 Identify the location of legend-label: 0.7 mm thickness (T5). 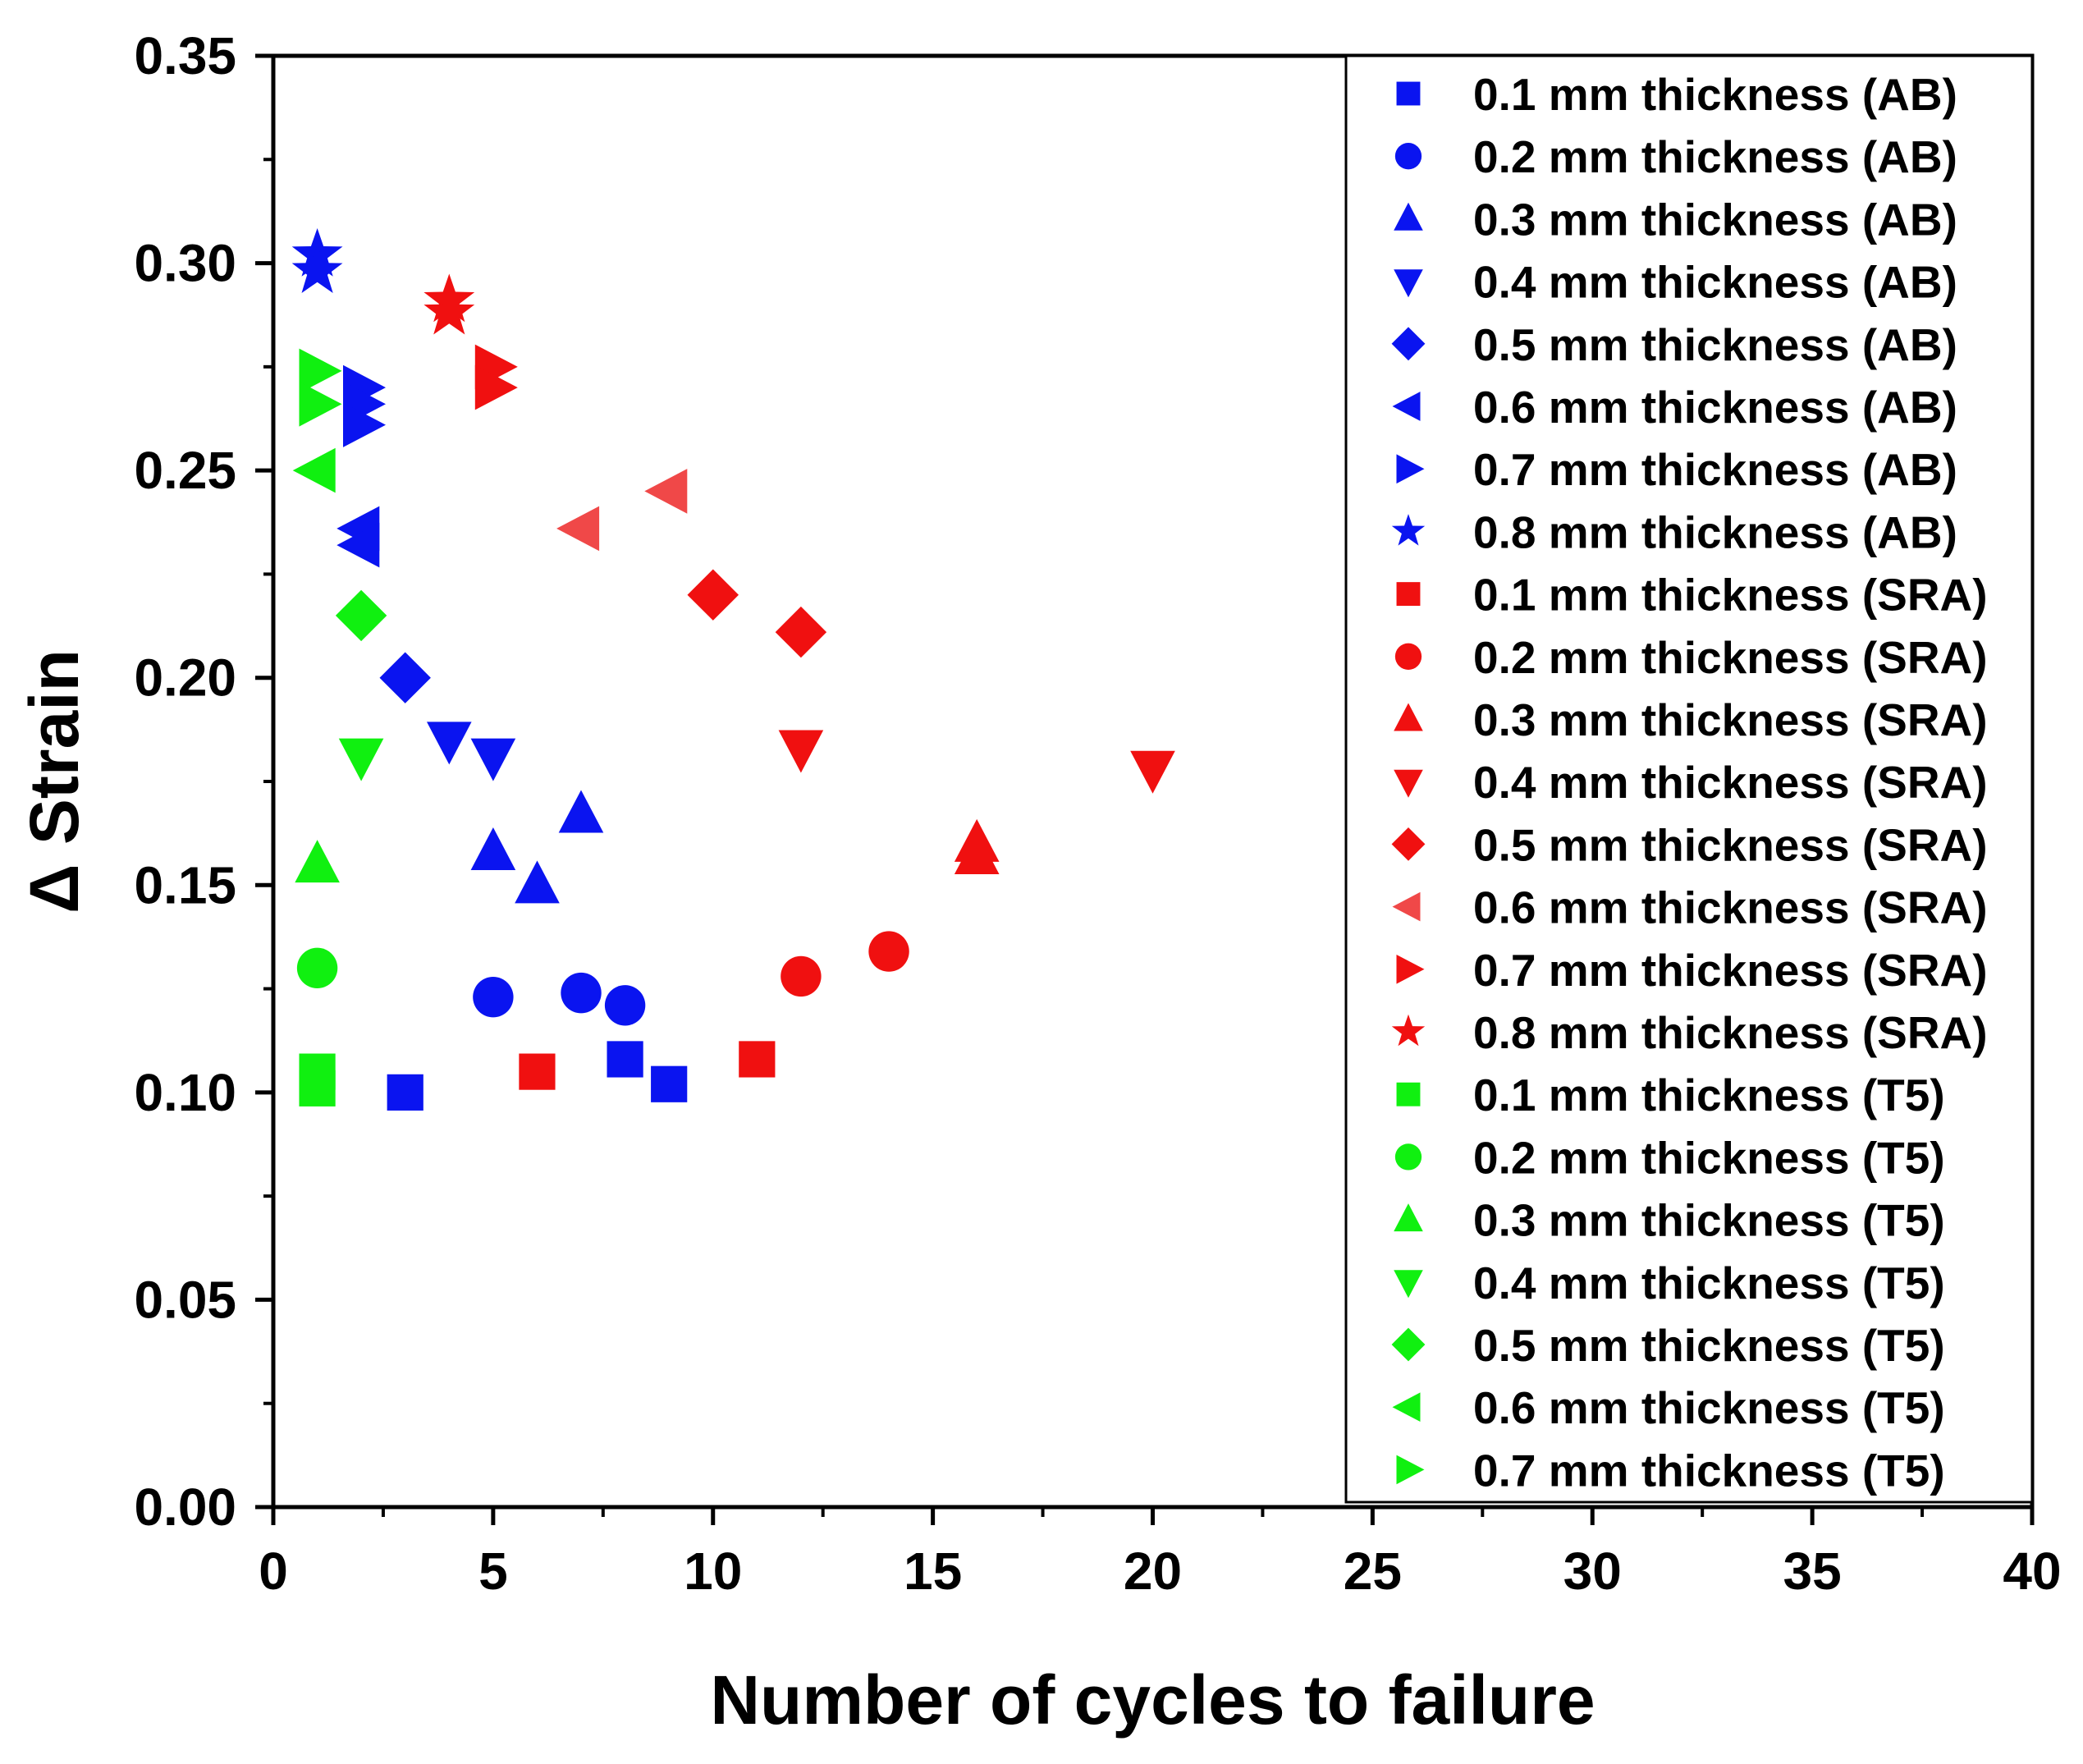
(1709, 1470).